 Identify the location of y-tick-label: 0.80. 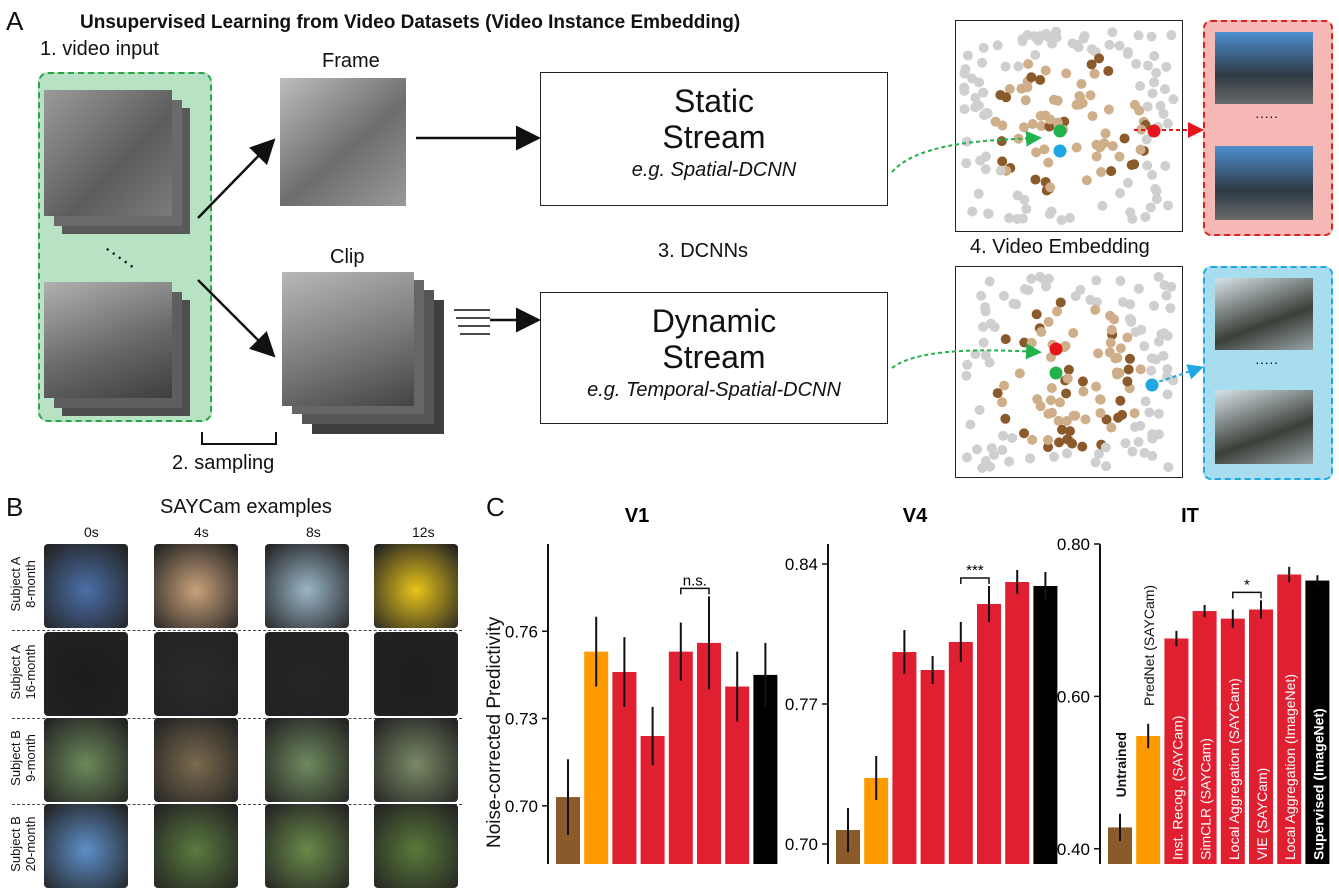
(1073, 544).